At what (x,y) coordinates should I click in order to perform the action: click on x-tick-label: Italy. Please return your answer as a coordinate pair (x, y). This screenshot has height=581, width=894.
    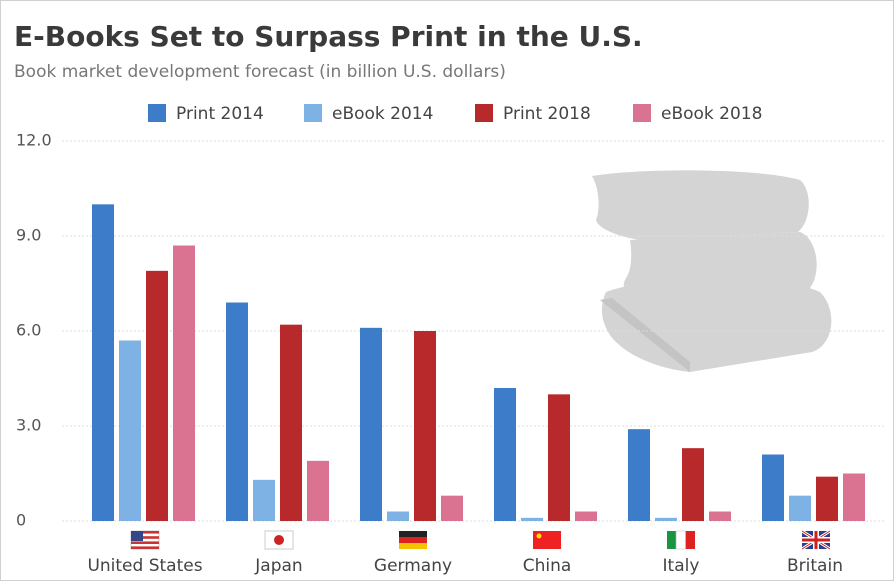
    Looking at the image, I should click on (681, 566).